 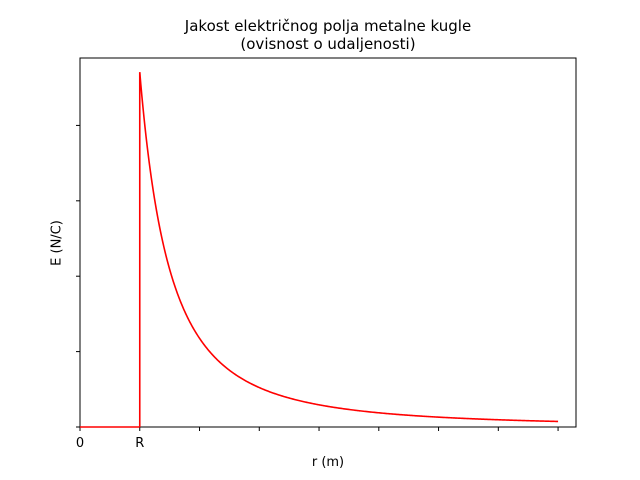 What do you see at coordinates (78, 276) in the screenshot?
I see `y-ticks` at bounding box center [78, 276].